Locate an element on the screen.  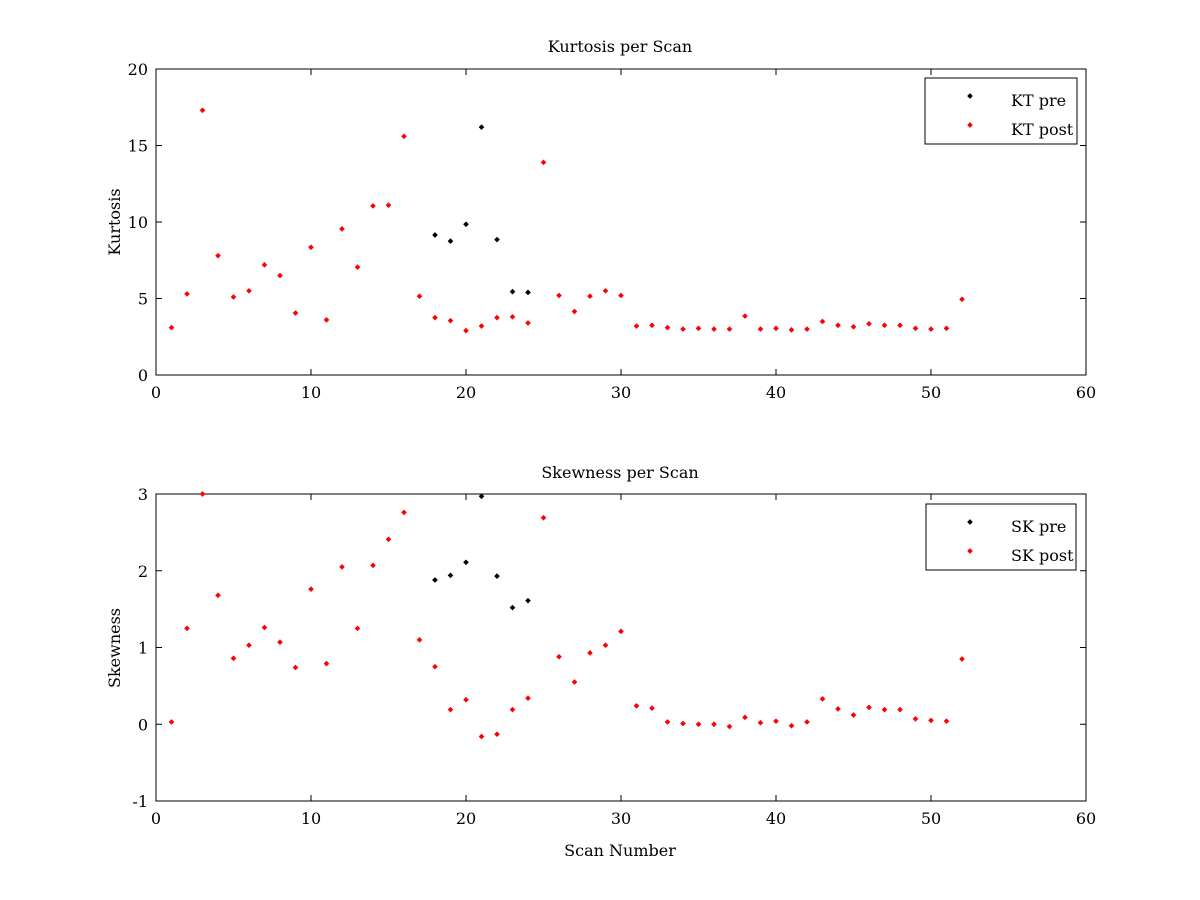
y-tick-label: 3 is located at coordinates (143, 494).